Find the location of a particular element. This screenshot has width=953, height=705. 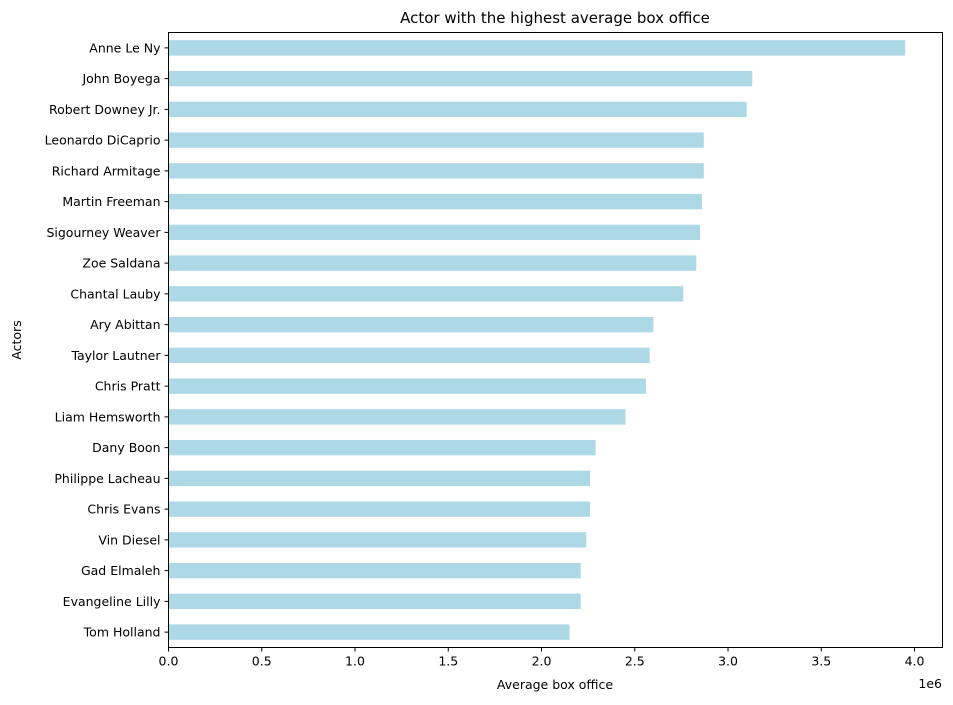

y-tick-label: Leonardo DiCaprio is located at coordinates (103, 140).